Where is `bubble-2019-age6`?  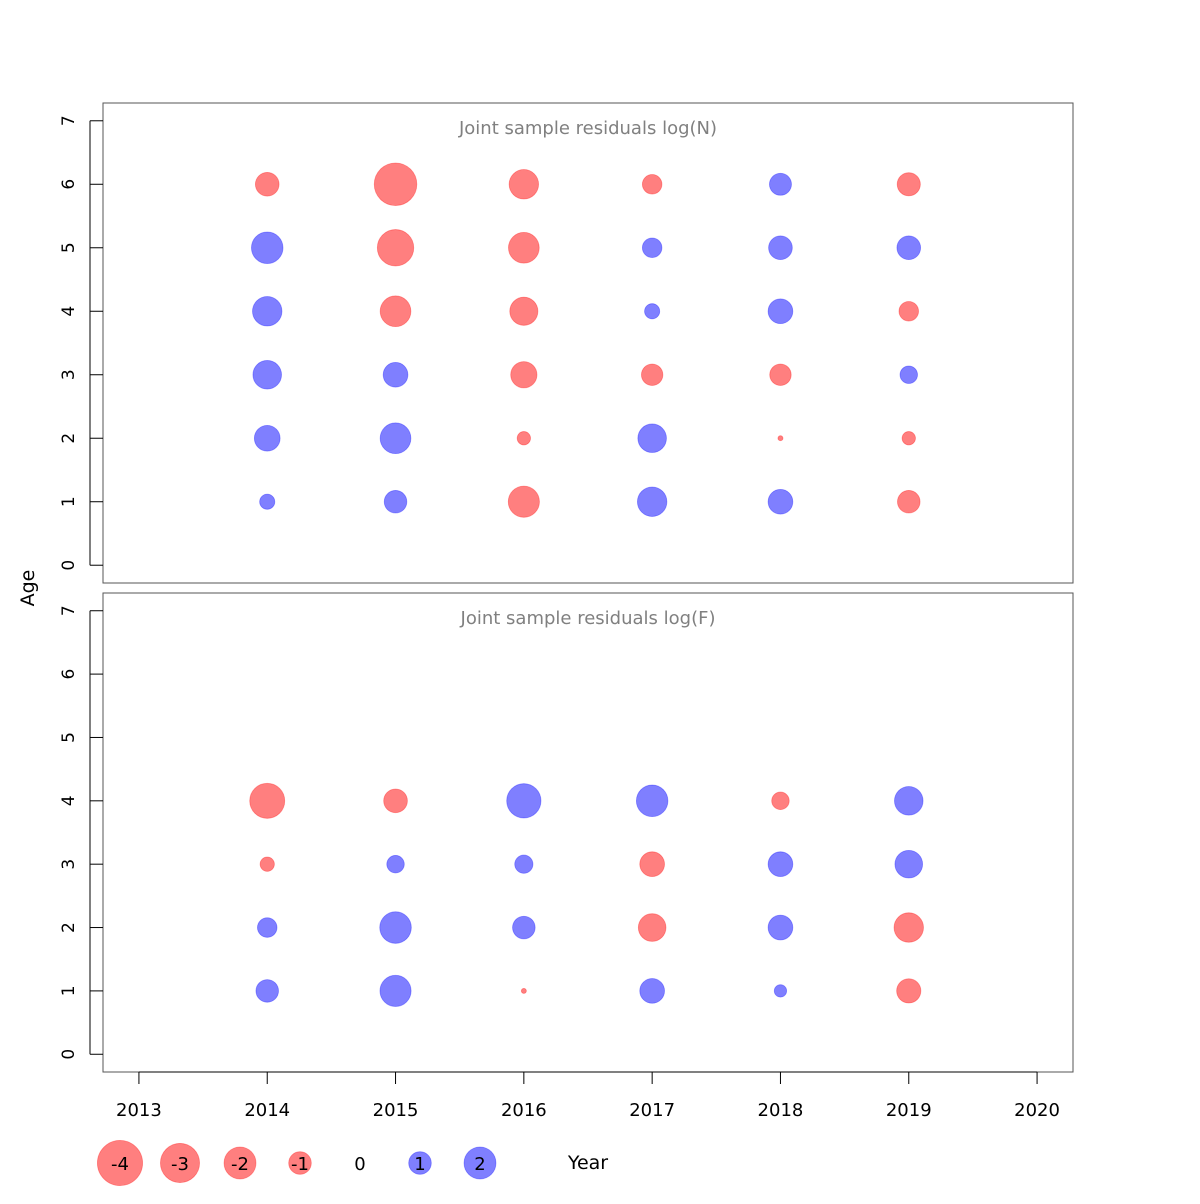 bubble-2019-age6 is located at coordinates (908, 184).